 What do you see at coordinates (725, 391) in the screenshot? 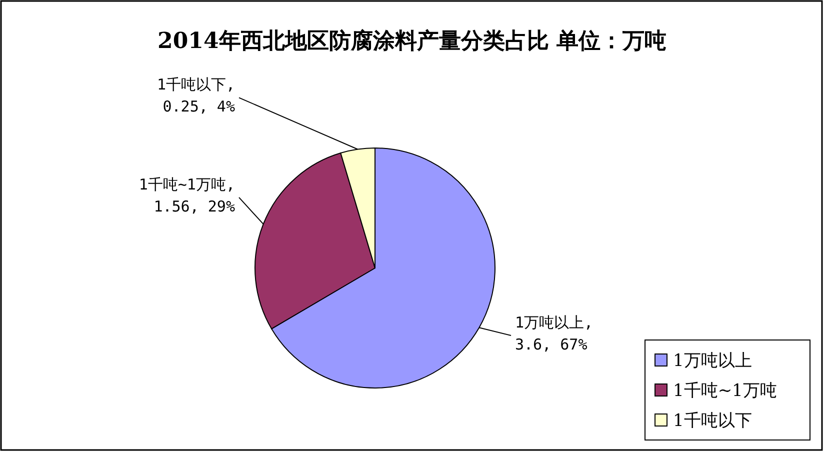
I see `legend-label: 1千吨~1万吨` at bounding box center [725, 391].